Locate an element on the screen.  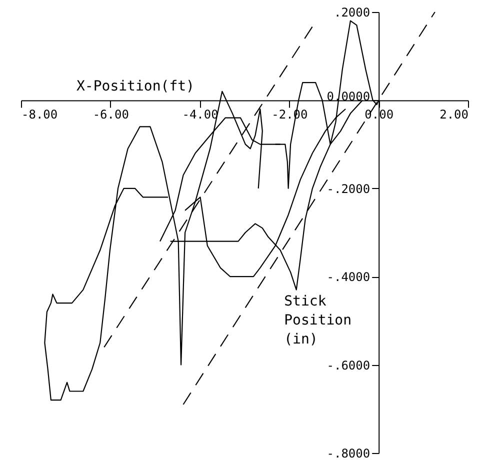
y-tick-label: .2000 is located at coordinates (352, 13).